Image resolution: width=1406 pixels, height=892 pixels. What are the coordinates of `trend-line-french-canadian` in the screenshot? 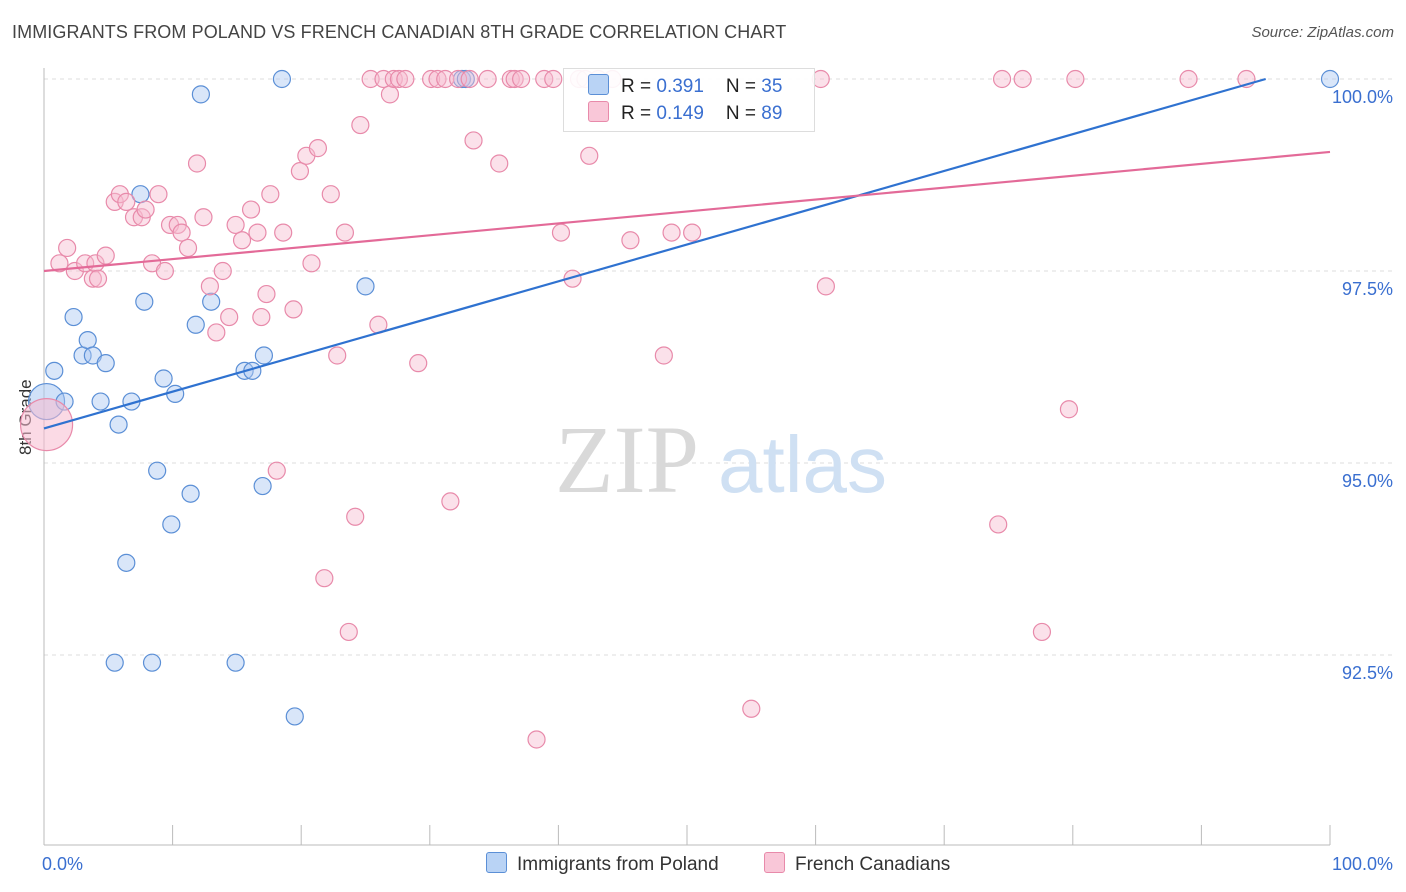 It's located at (687, 211).